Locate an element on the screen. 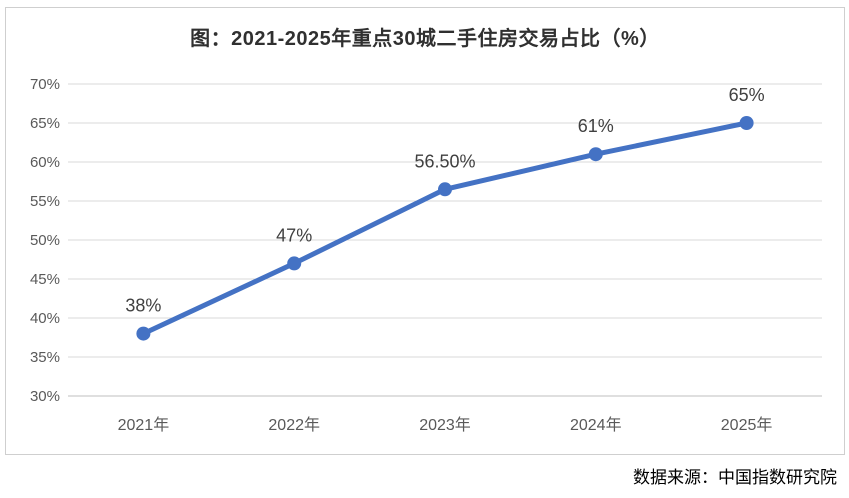 Image resolution: width=849 pixels, height=498 pixels. y-tick-label: 50% is located at coordinates (45, 240).